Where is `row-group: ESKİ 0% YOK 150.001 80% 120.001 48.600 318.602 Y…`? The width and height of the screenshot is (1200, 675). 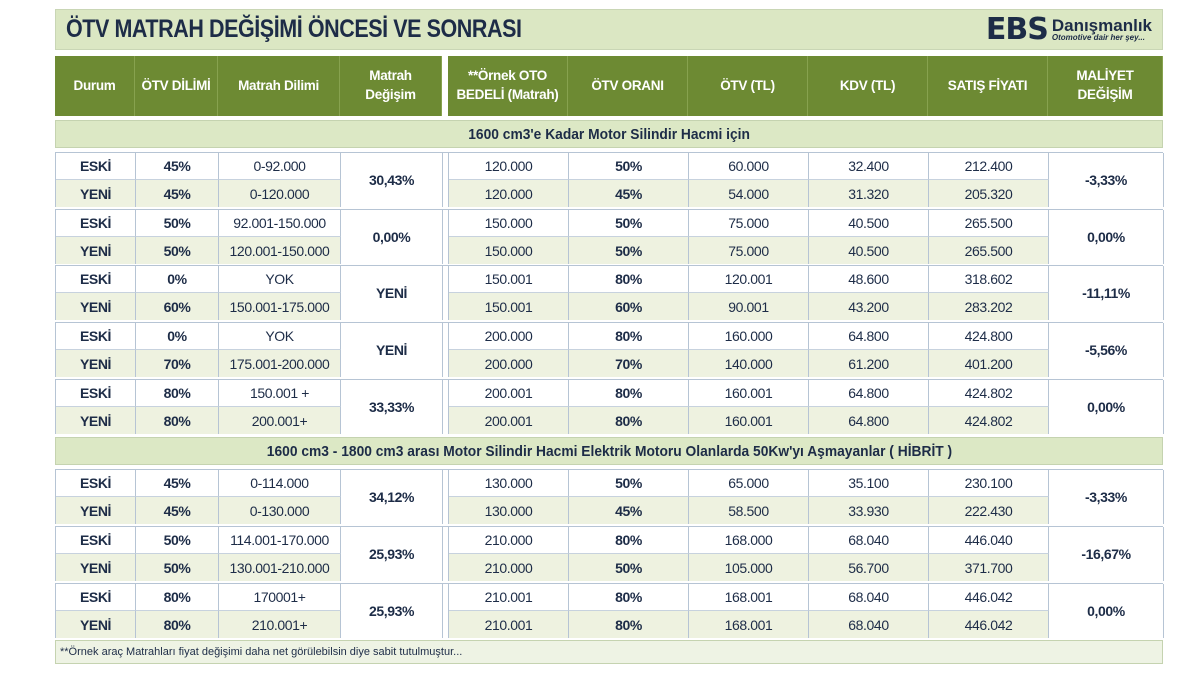
row-group: ESKİ 0% YOK 150.001 80% 120.001 48.600 318.602 Y… is located at coordinates (609, 292).